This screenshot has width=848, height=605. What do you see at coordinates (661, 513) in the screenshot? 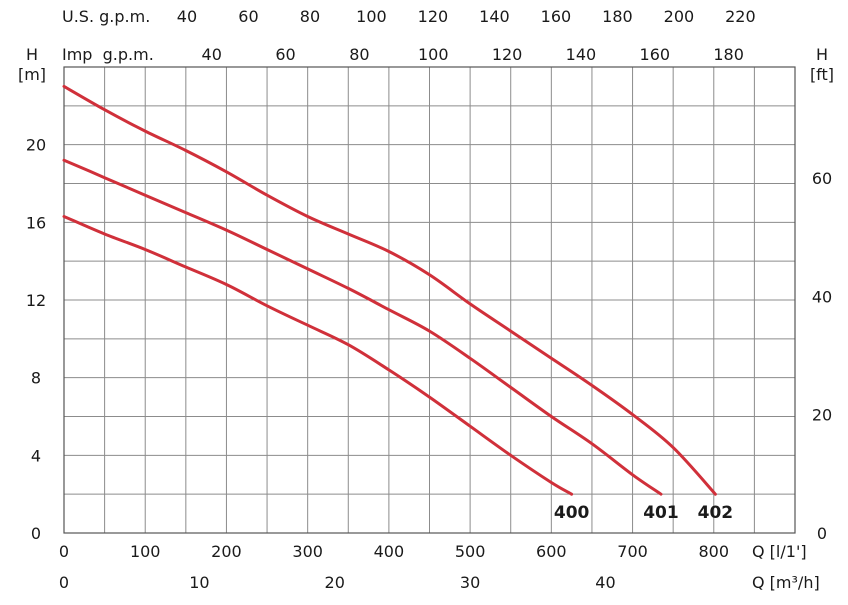
I see `series-label-401: 401` at bounding box center [661, 513].